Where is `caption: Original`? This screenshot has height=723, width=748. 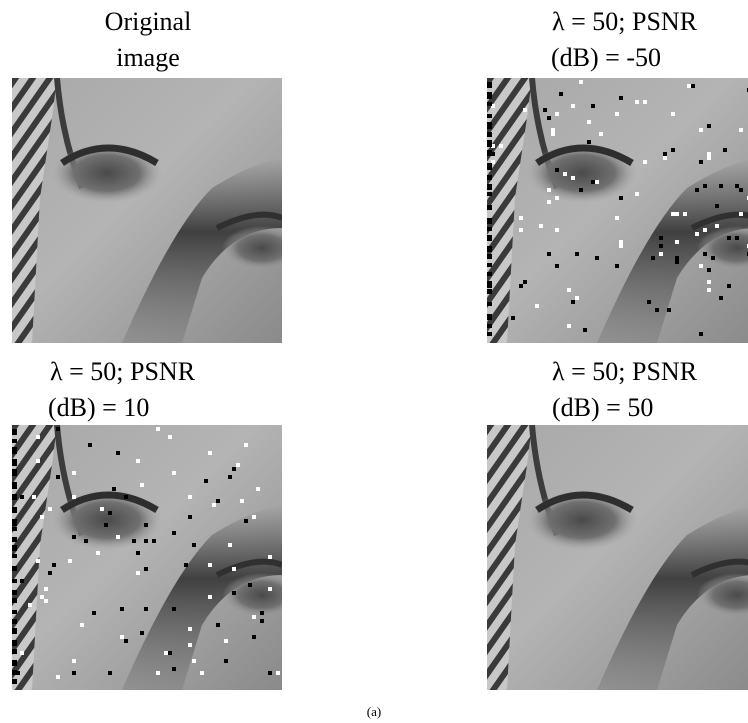 caption: Original is located at coordinates (148, 21).